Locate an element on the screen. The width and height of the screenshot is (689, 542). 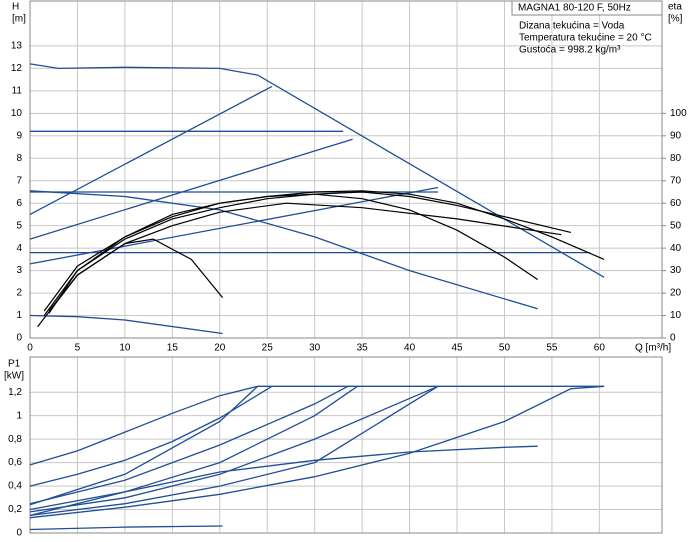
y2-tick-label: 60 is located at coordinates (676, 203).